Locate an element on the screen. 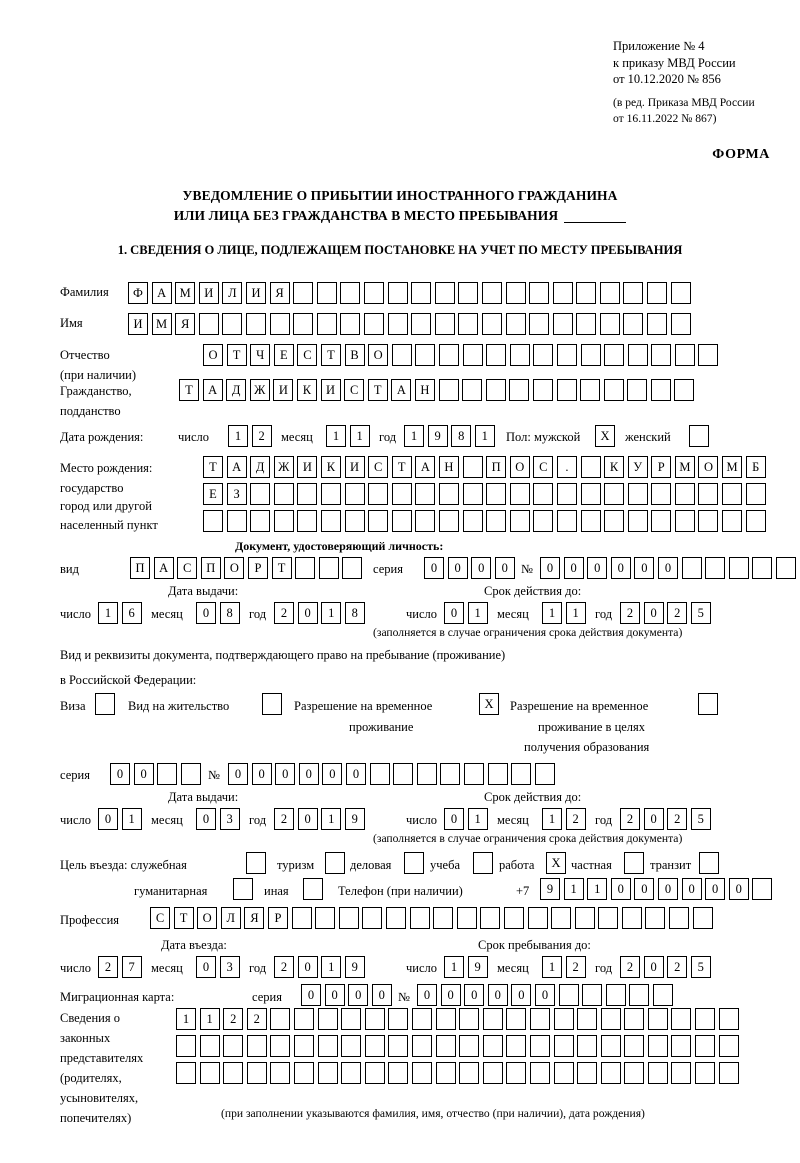 Image resolution: width=800 pixels, height=1163 pixels. purpose-study-checkbox is located at coordinates (483, 863).